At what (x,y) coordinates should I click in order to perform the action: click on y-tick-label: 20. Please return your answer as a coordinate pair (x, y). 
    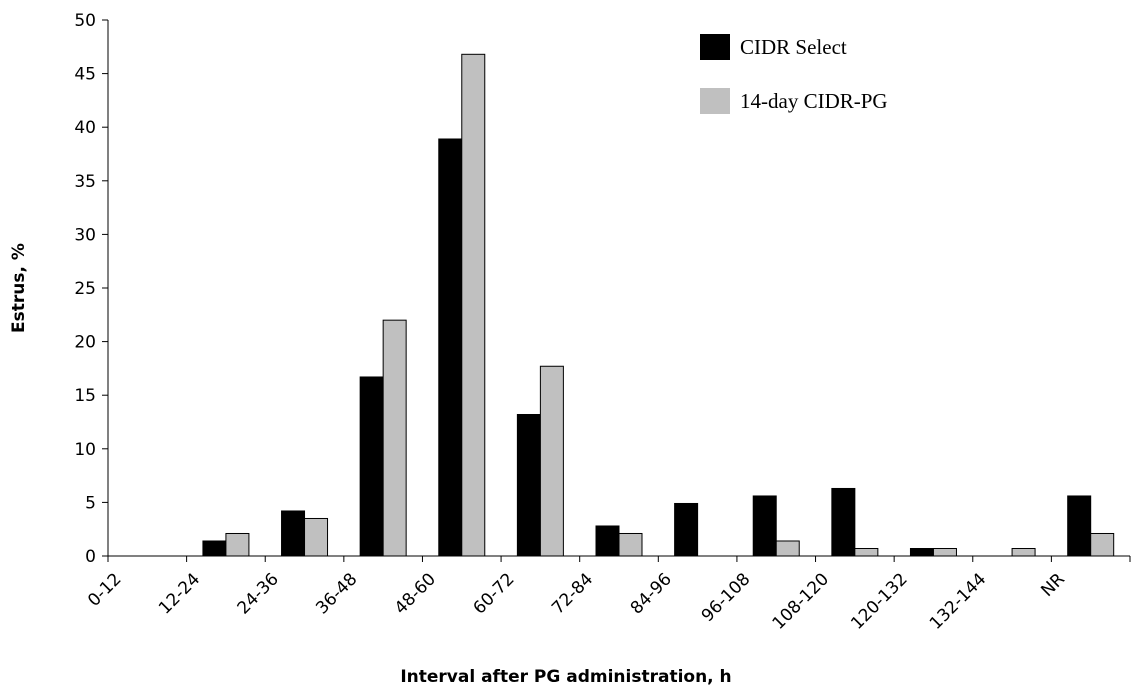
    Looking at the image, I should click on (85, 343).